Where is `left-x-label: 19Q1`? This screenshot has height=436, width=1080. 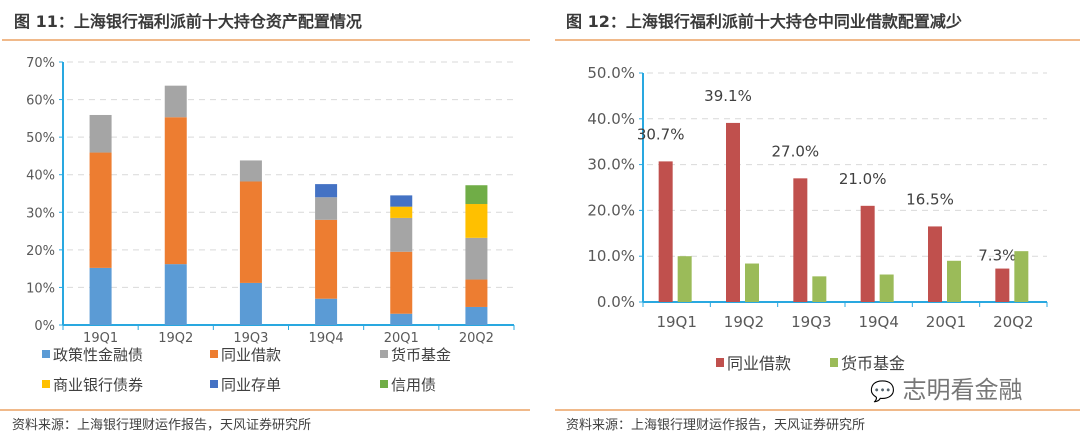 left-x-label: 19Q1 is located at coordinates (100, 338).